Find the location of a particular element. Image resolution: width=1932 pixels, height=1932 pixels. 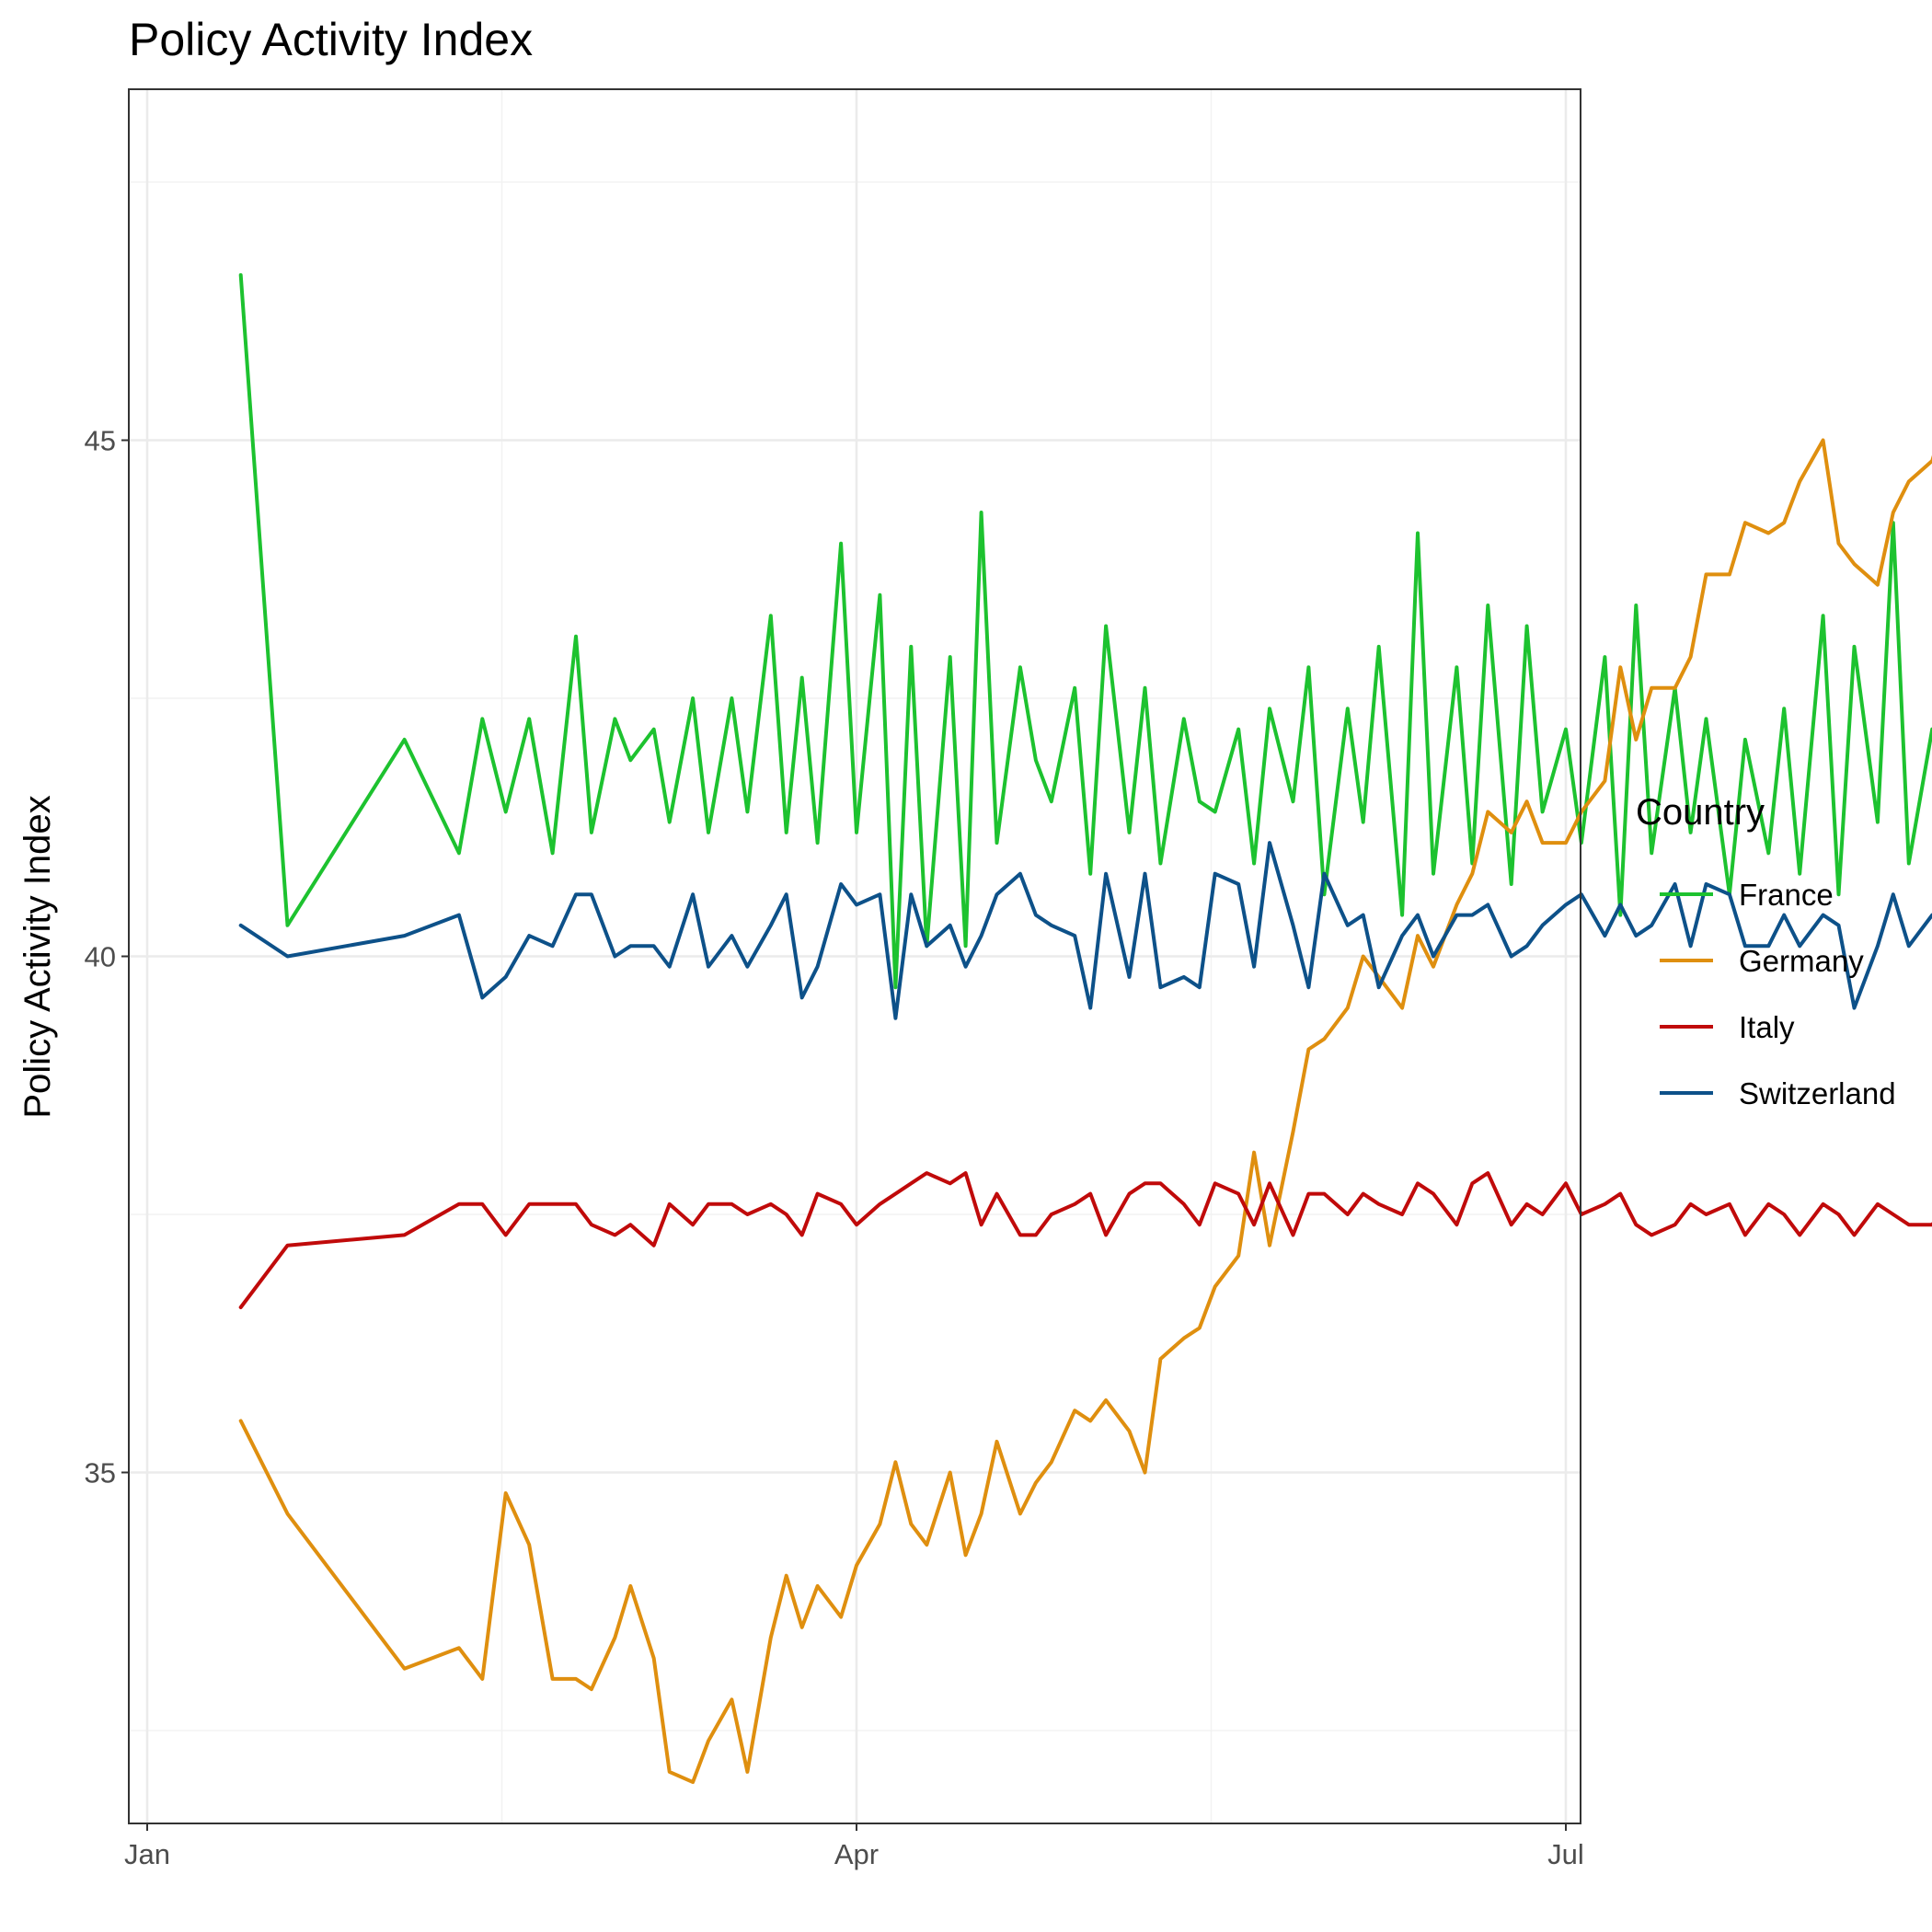

y-tick-label: 35 is located at coordinates (100, 1473).